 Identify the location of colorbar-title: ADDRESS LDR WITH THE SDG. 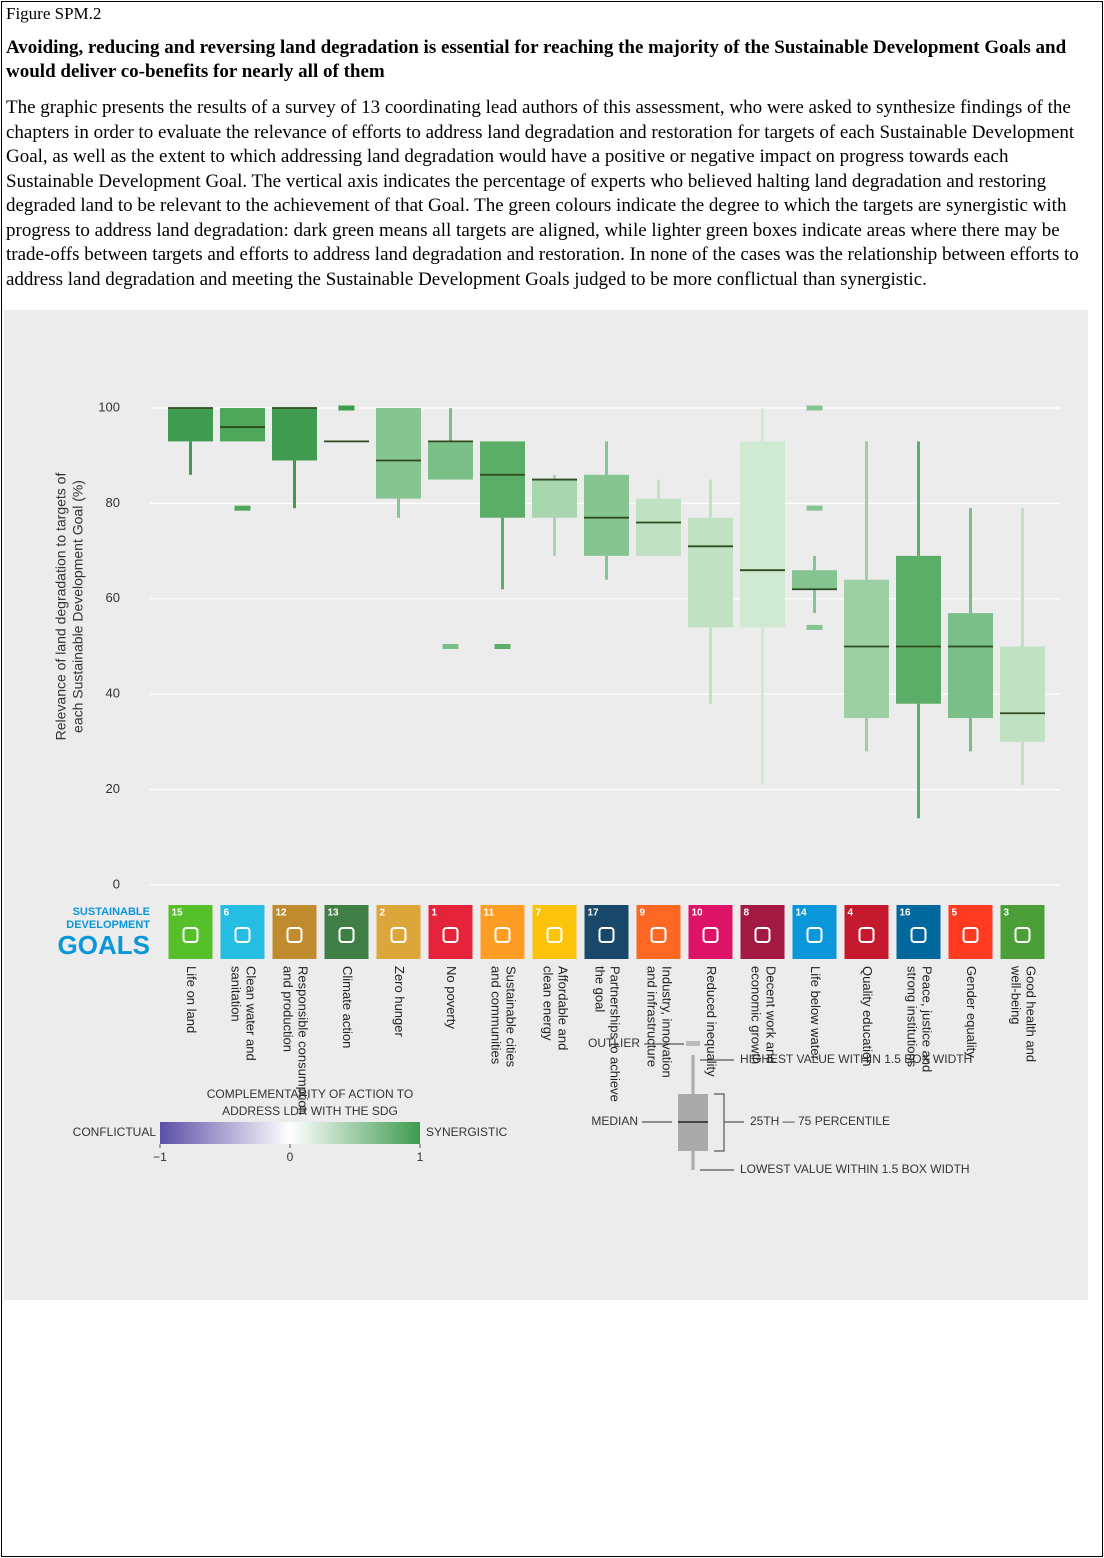
(310, 1111).